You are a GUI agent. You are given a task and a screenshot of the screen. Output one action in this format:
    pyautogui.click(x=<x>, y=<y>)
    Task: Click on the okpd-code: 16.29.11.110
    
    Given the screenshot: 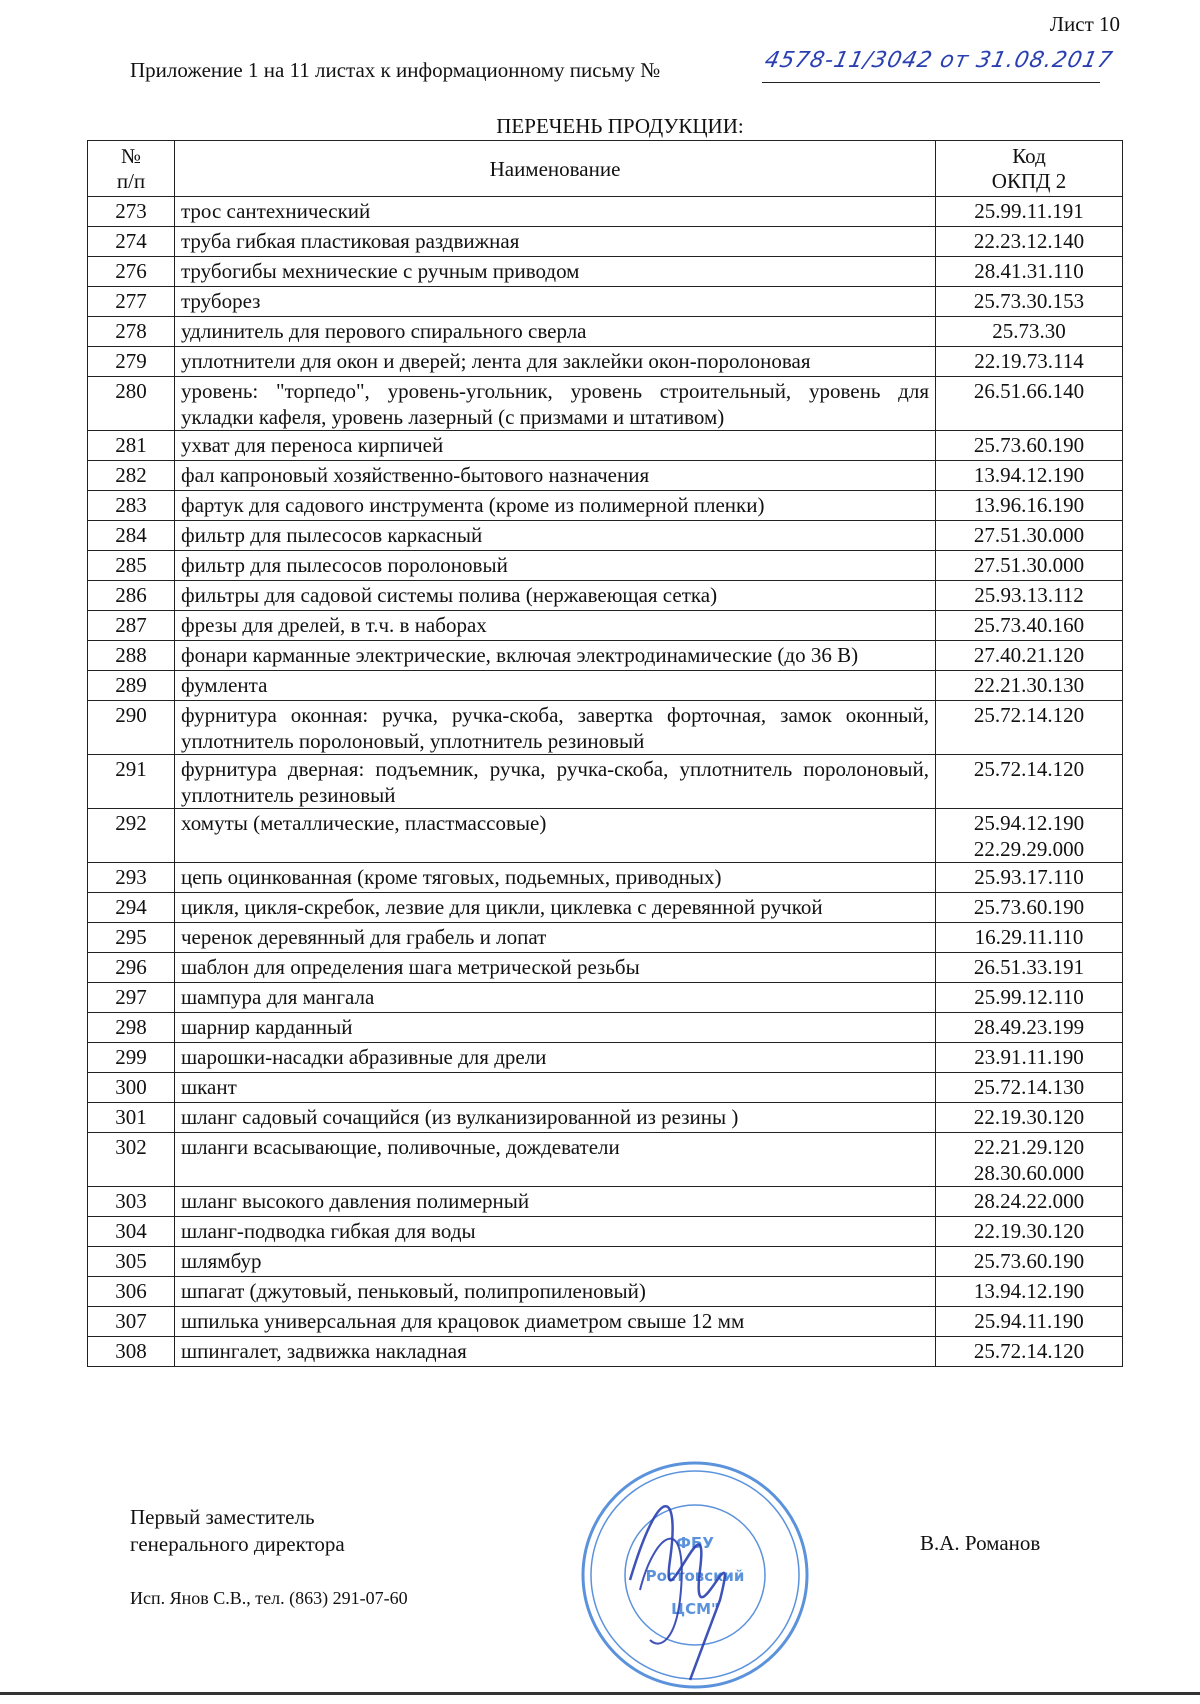 What is the action you would take?
    pyautogui.click(x=1029, y=937)
    